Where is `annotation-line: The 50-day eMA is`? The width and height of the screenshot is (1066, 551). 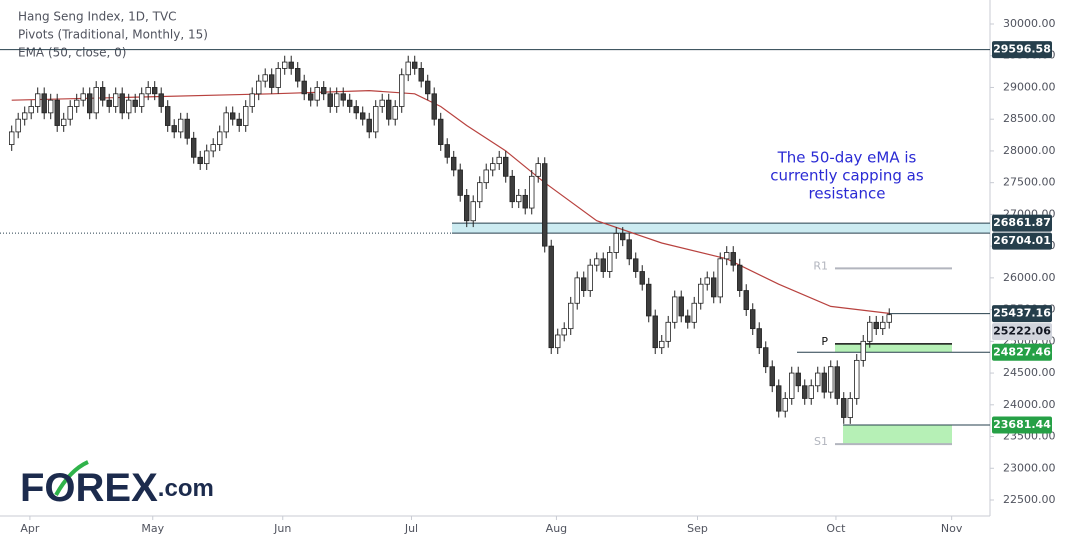 annotation-line: The 50-day eMA is is located at coordinates (847, 158).